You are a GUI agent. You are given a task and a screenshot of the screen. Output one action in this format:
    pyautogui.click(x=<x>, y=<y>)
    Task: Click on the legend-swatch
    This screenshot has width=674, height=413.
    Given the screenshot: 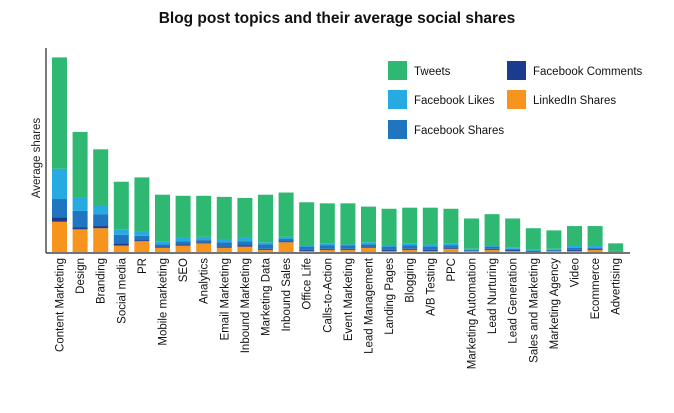 What is the action you would take?
    pyautogui.click(x=516, y=70)
    